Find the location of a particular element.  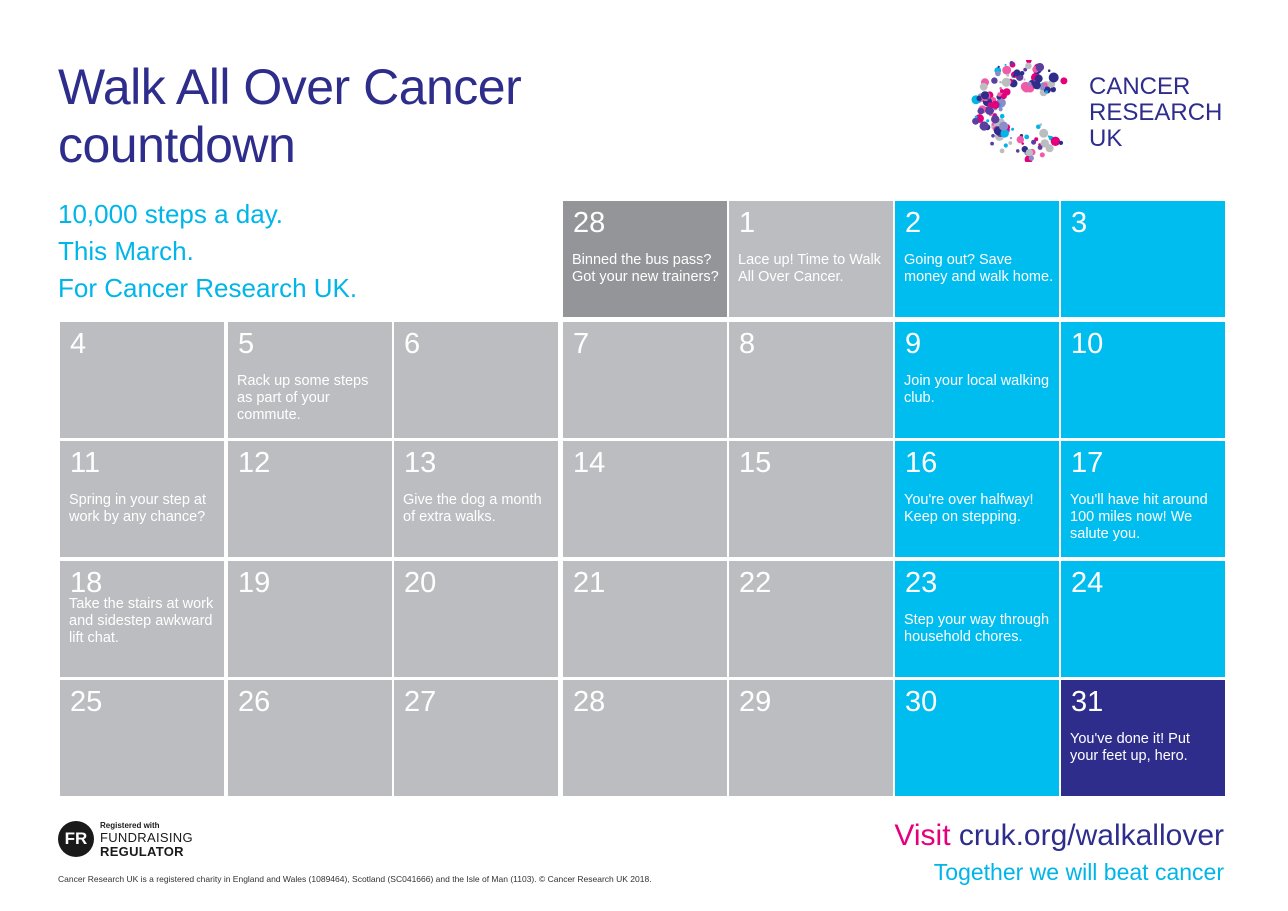

logo-line-1: CANCER is located at coordinates (1140, 86).